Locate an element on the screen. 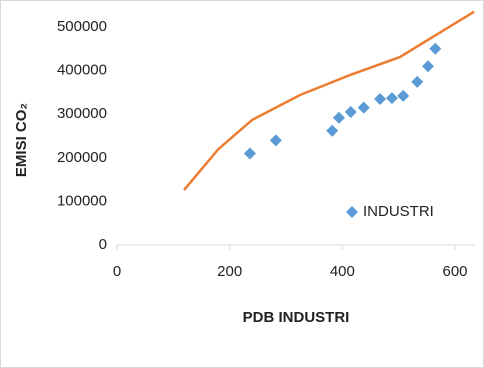  y-axis-label: EMISI CO₂ is located at coordinates (21, 140).